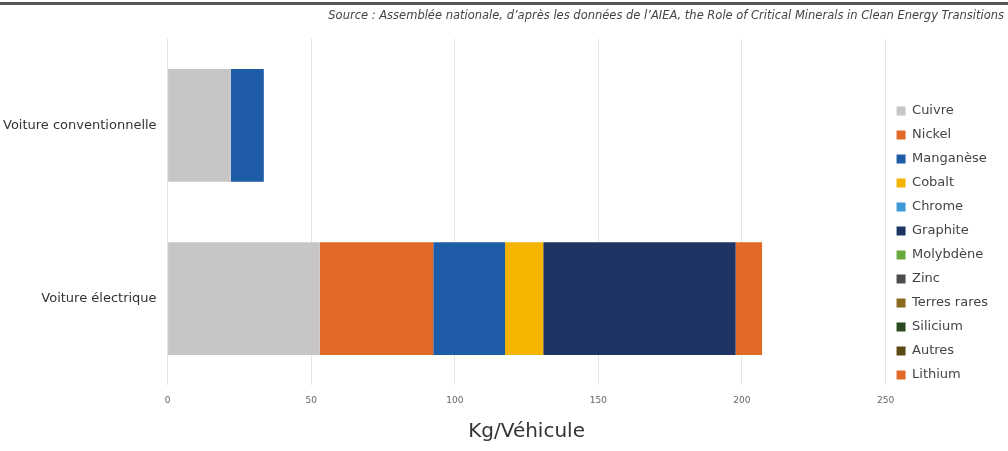 The height and width of the screenshot is (451, 1008). What do you see at coordinates (940, 230) in the screenshot?
I see `legend-label: Graphite` at bounding box center [940, 230].